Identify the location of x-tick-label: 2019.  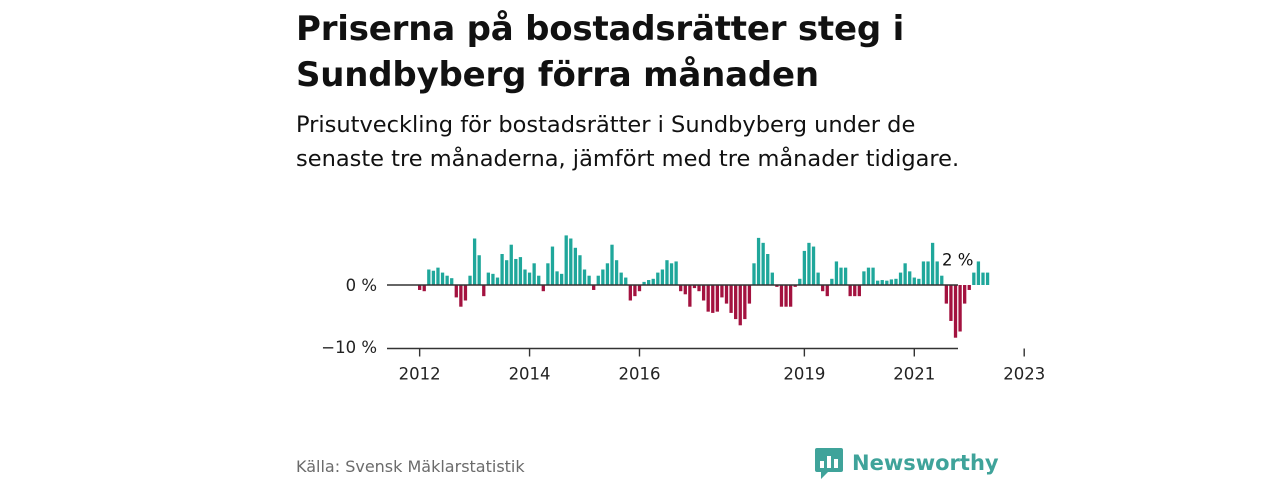
(804, 374).